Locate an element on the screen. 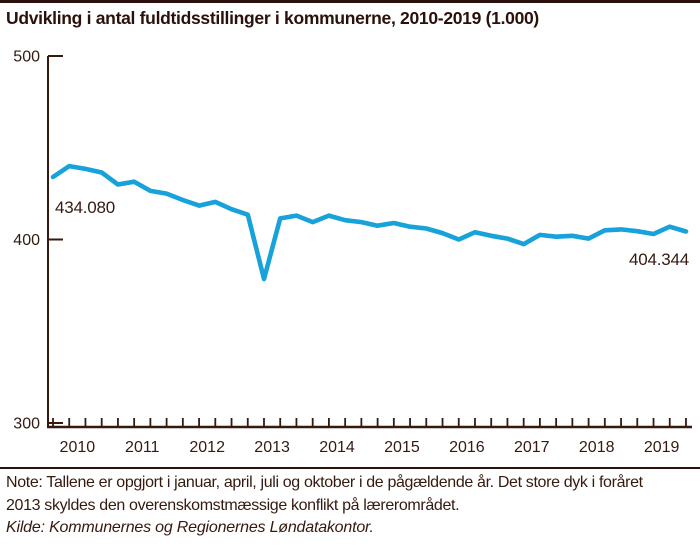 This screenshot has width=700, height=547. x-tick-label: 2019 is located at coordinates (662, 447).